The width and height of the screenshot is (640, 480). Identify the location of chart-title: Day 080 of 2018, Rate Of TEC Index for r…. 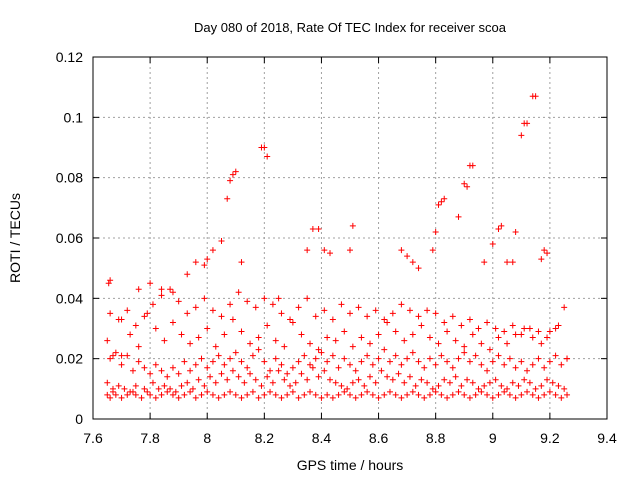
(350, 27).